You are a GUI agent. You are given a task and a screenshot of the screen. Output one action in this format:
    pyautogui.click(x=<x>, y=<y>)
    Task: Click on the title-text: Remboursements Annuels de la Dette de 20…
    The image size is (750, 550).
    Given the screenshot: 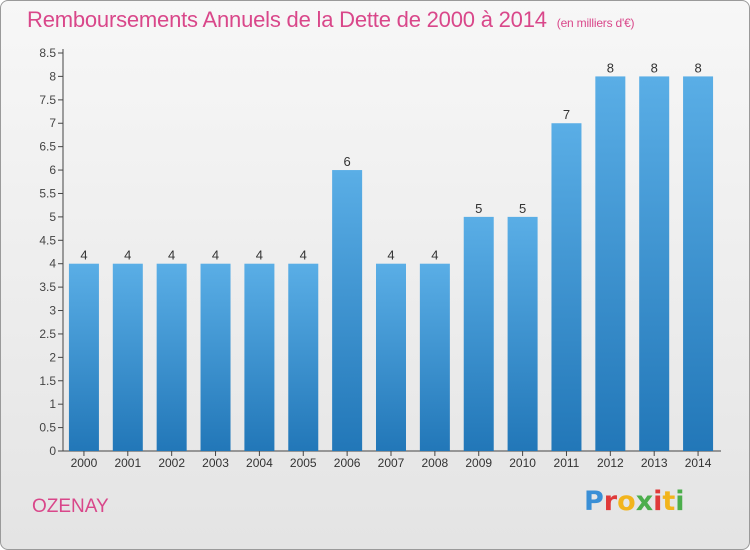 What is the action you would take?
    pyautogui.click(x=287, y=19)
    